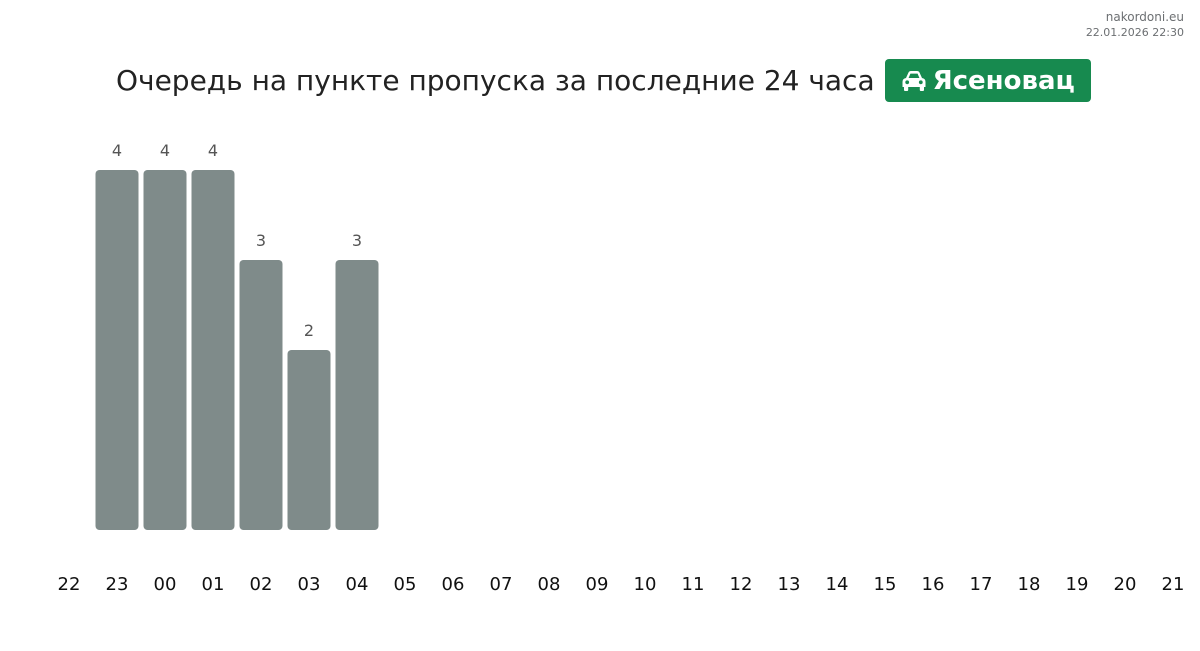 The image size is (1200, 651). Describe the element at coordinates (1077, 584) in the screenshot. I see `x-tick-label: 19` at that location.